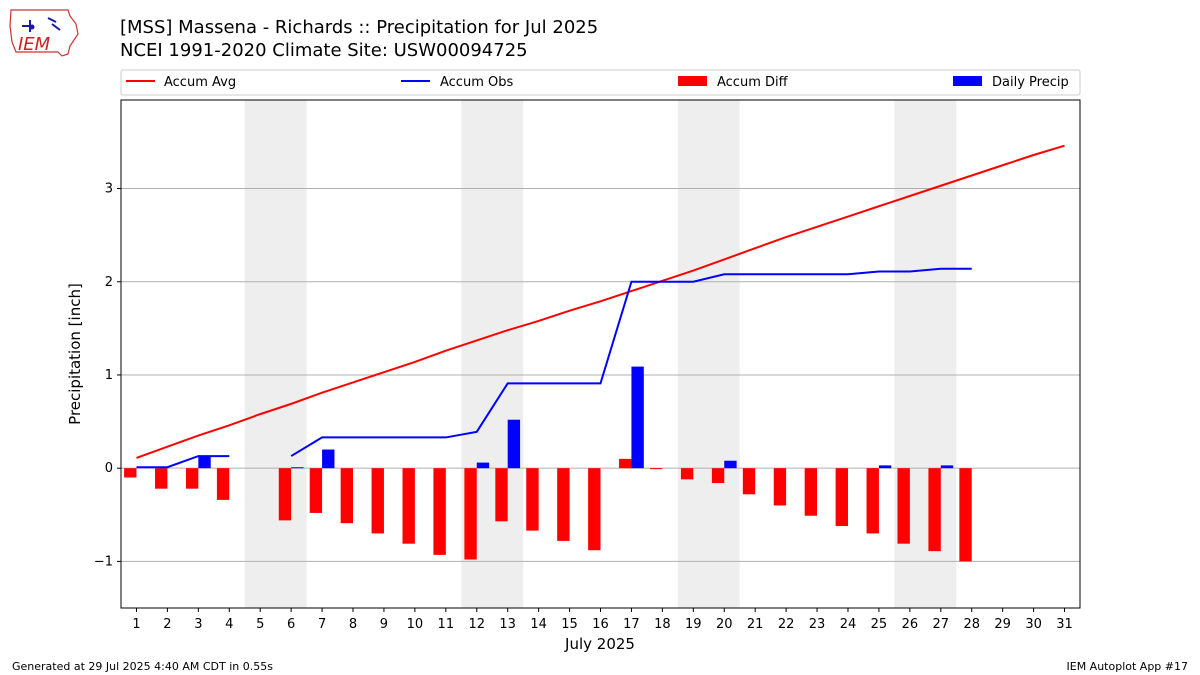 This screenshot has width=1200, height=675. I want to click on x-tick-label: 26, so click(910, 624).